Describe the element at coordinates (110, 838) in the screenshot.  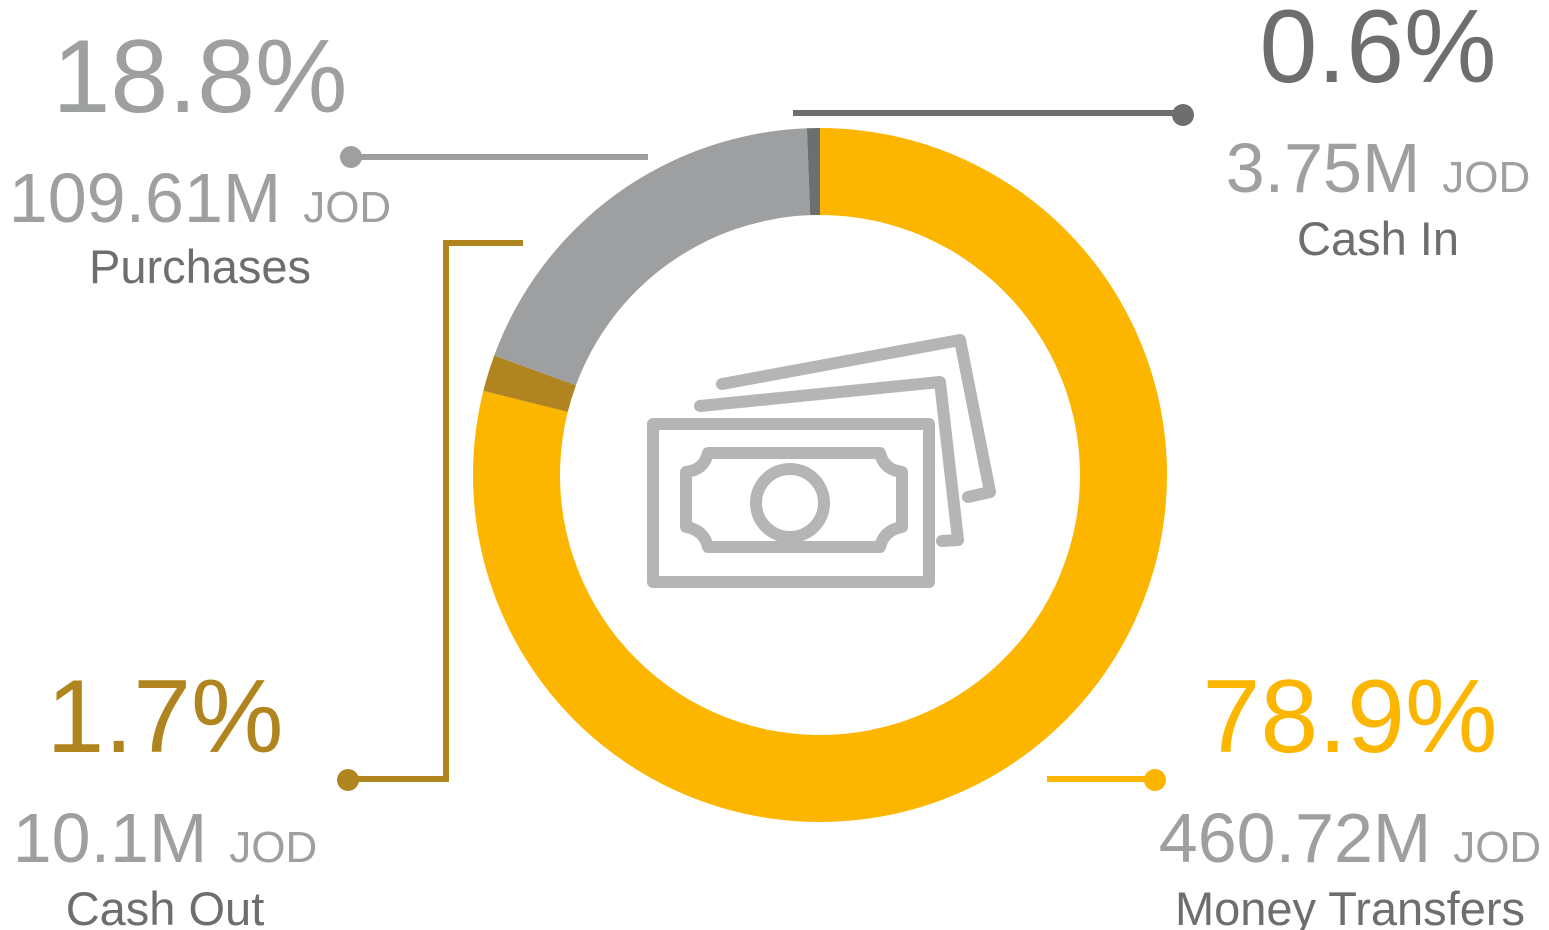
I see `amount-value: 10.1M` at that location.